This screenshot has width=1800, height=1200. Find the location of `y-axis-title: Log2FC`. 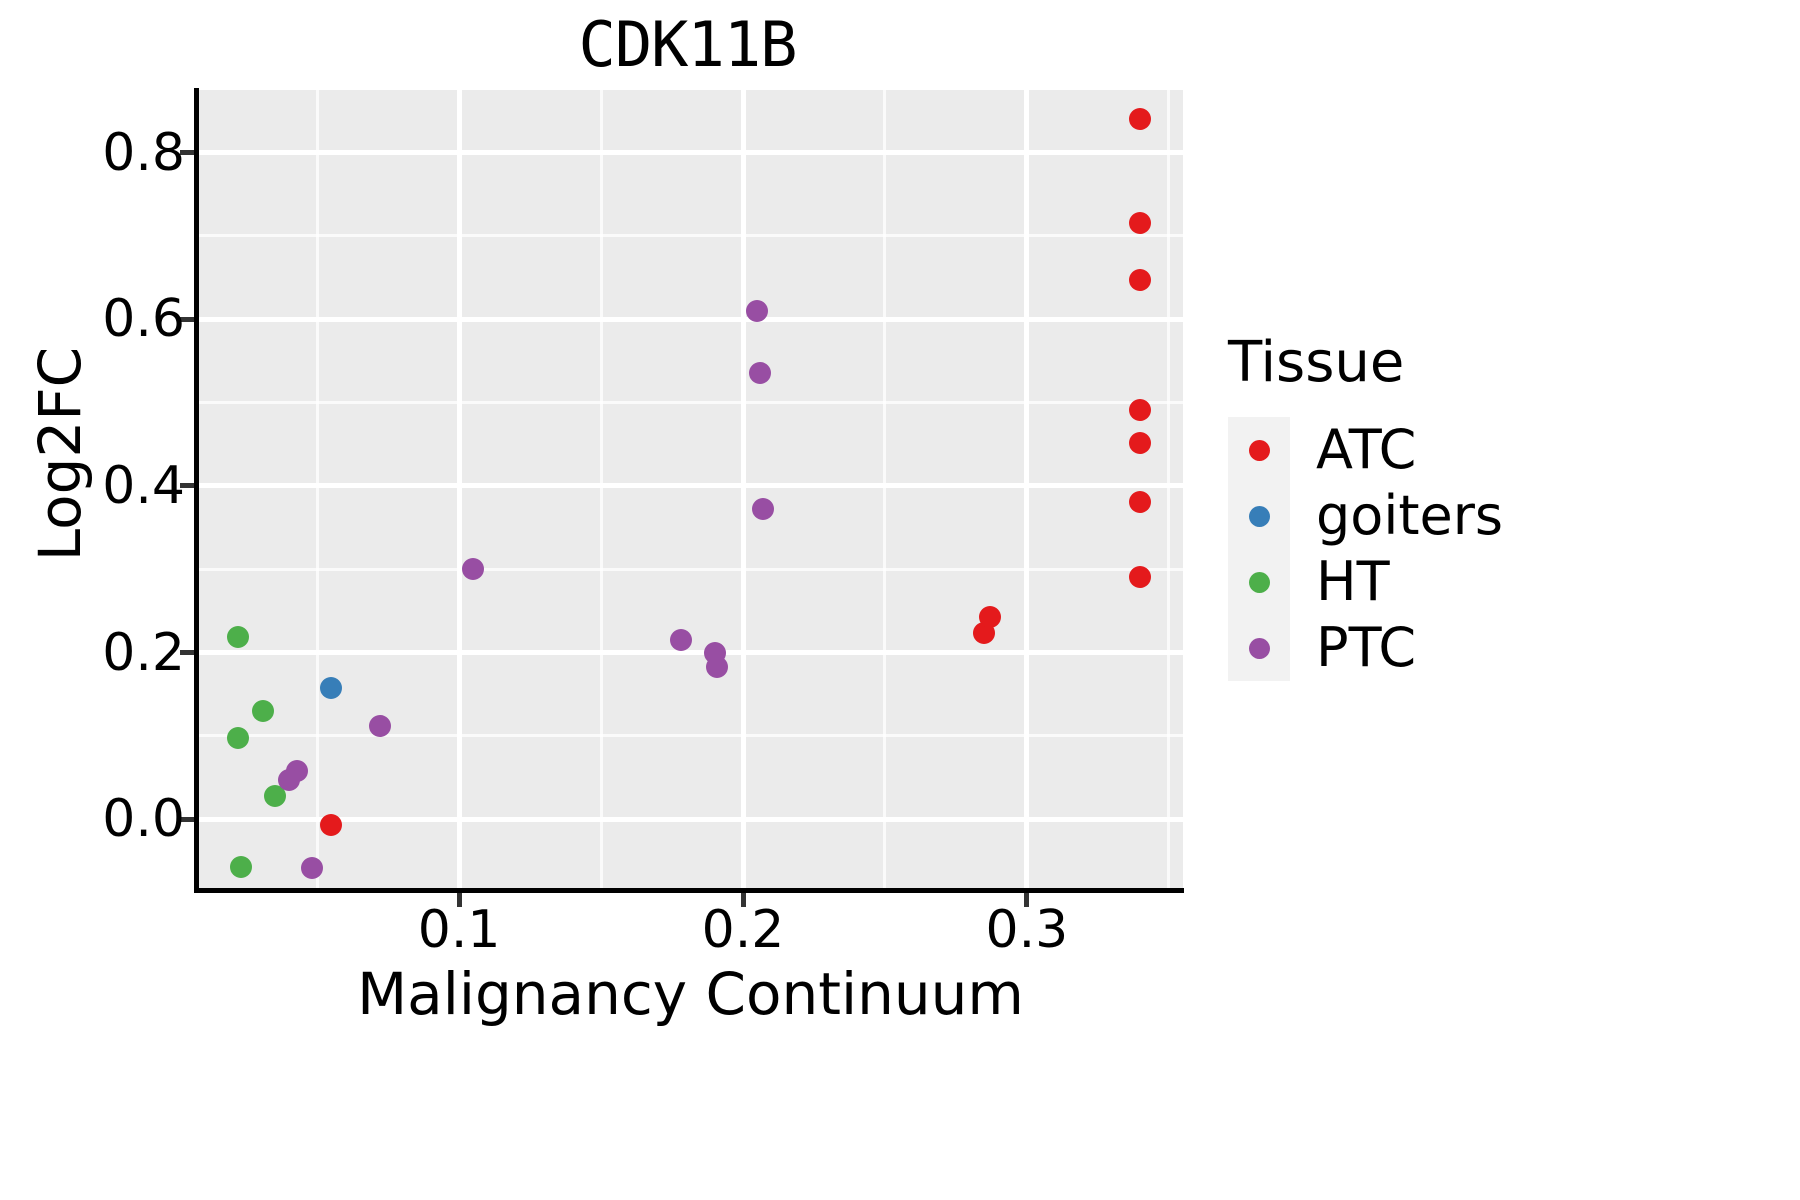

y-axis-title: Log2FC is located at coordinates (60, 454).